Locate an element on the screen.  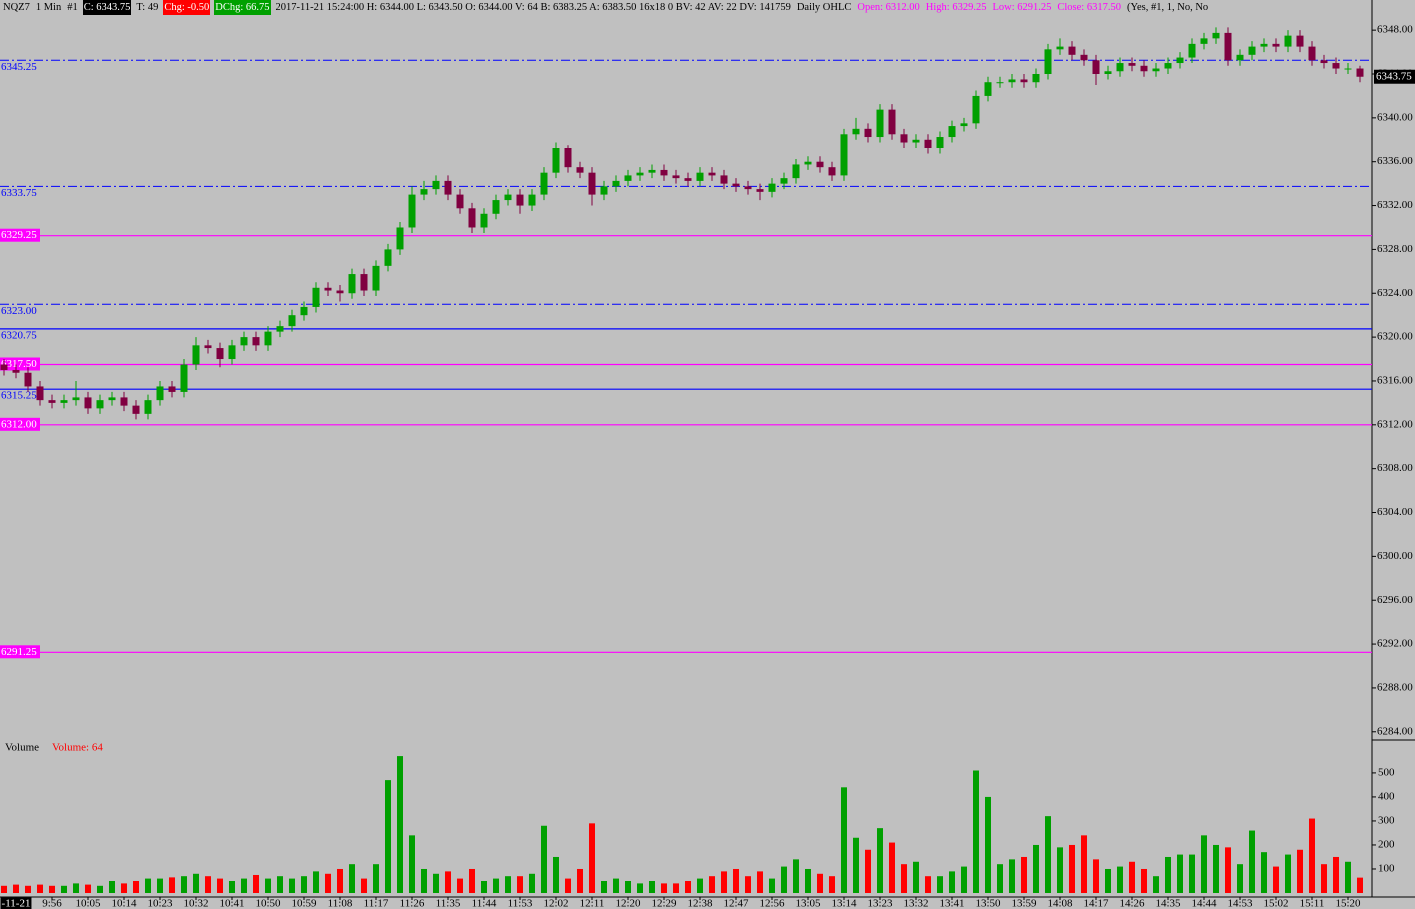
x-tick-label: 14:26 is located at coordinates (1132, 903).